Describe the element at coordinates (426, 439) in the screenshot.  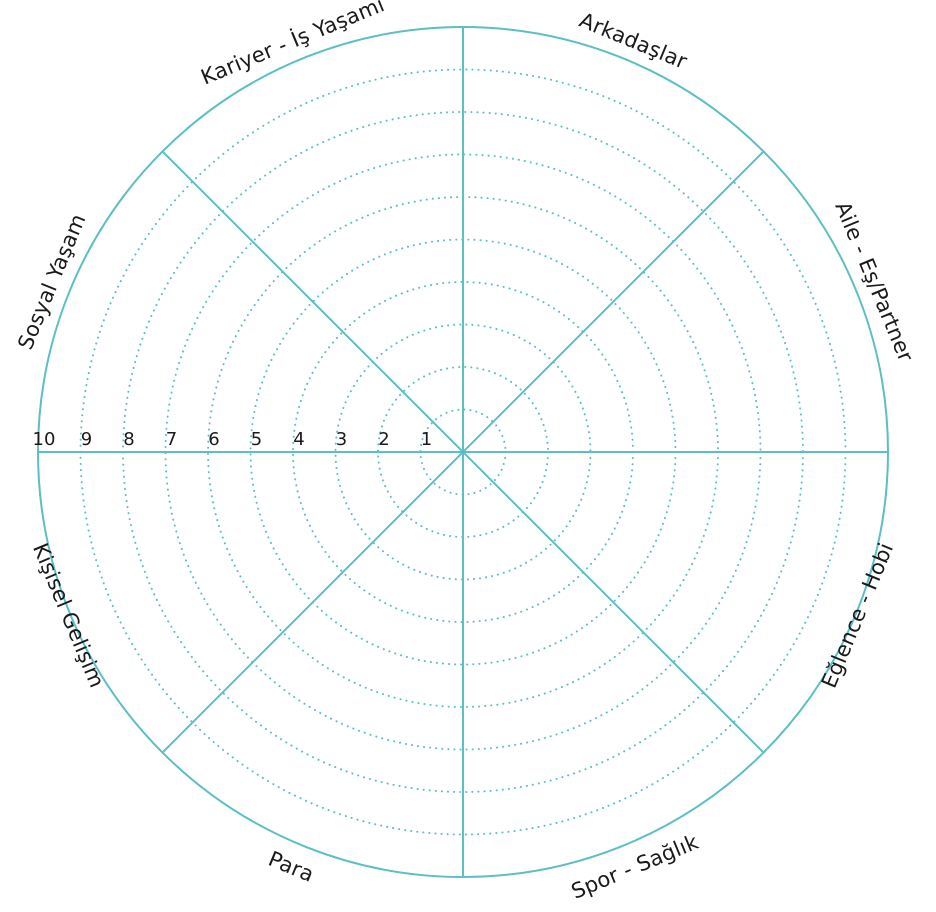
I see `scale-label-1: 1` at that location.